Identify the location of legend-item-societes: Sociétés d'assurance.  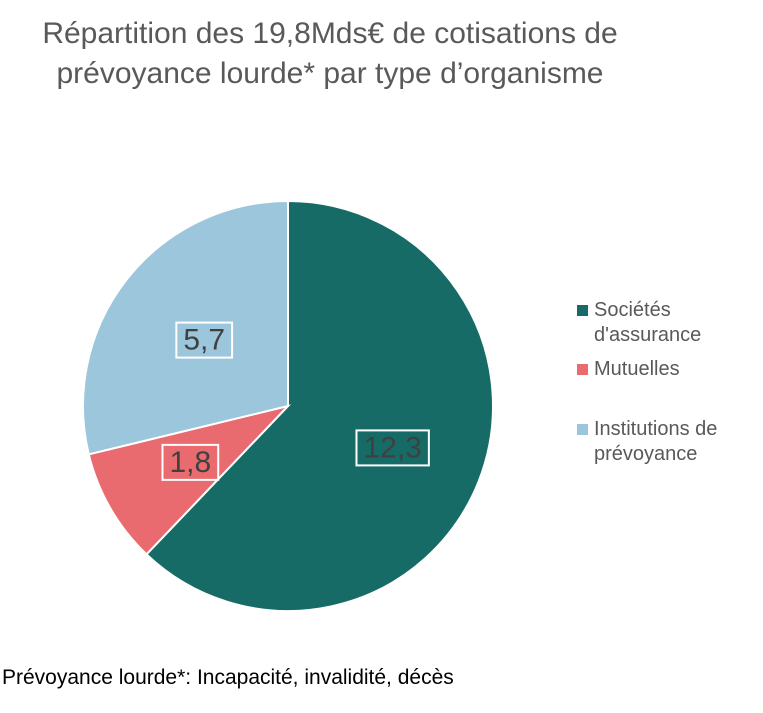
(660, 323).